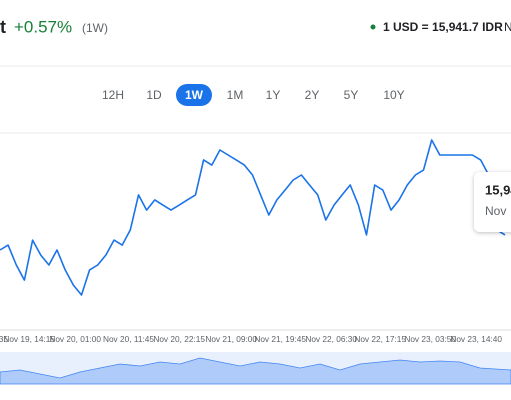 This screenshot has height=400, width=511. What do you see at coordinates (393, 95) in the screenshot?
I see `range-button: 10Y` at bounding box center [393, 95].